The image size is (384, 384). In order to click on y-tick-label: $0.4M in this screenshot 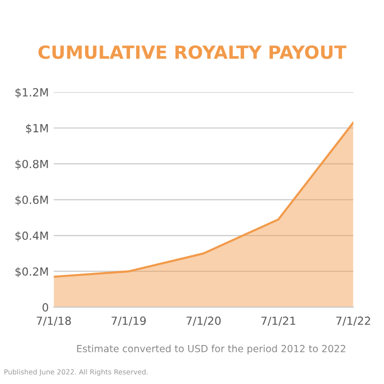, I will do `click(31, 236)`.